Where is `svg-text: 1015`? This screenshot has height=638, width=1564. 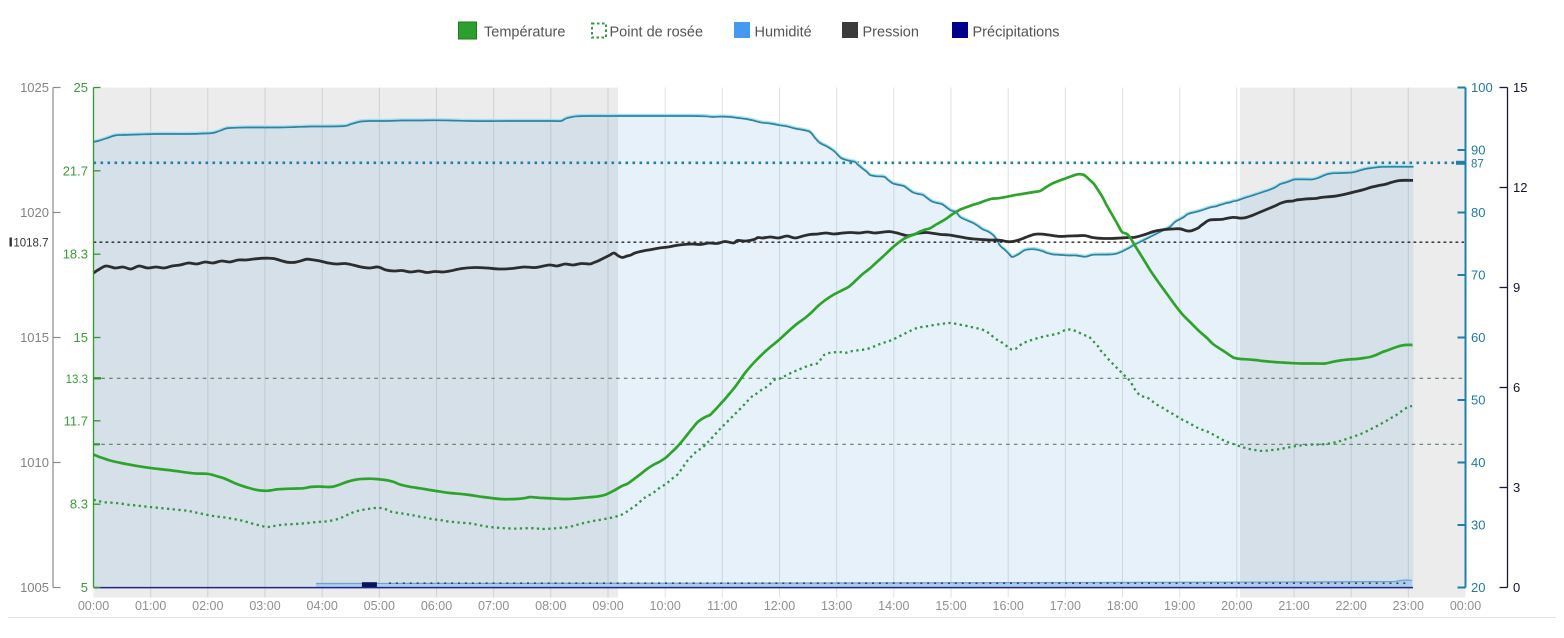
svg-text: 1015 is located at coordinates (34, 337).